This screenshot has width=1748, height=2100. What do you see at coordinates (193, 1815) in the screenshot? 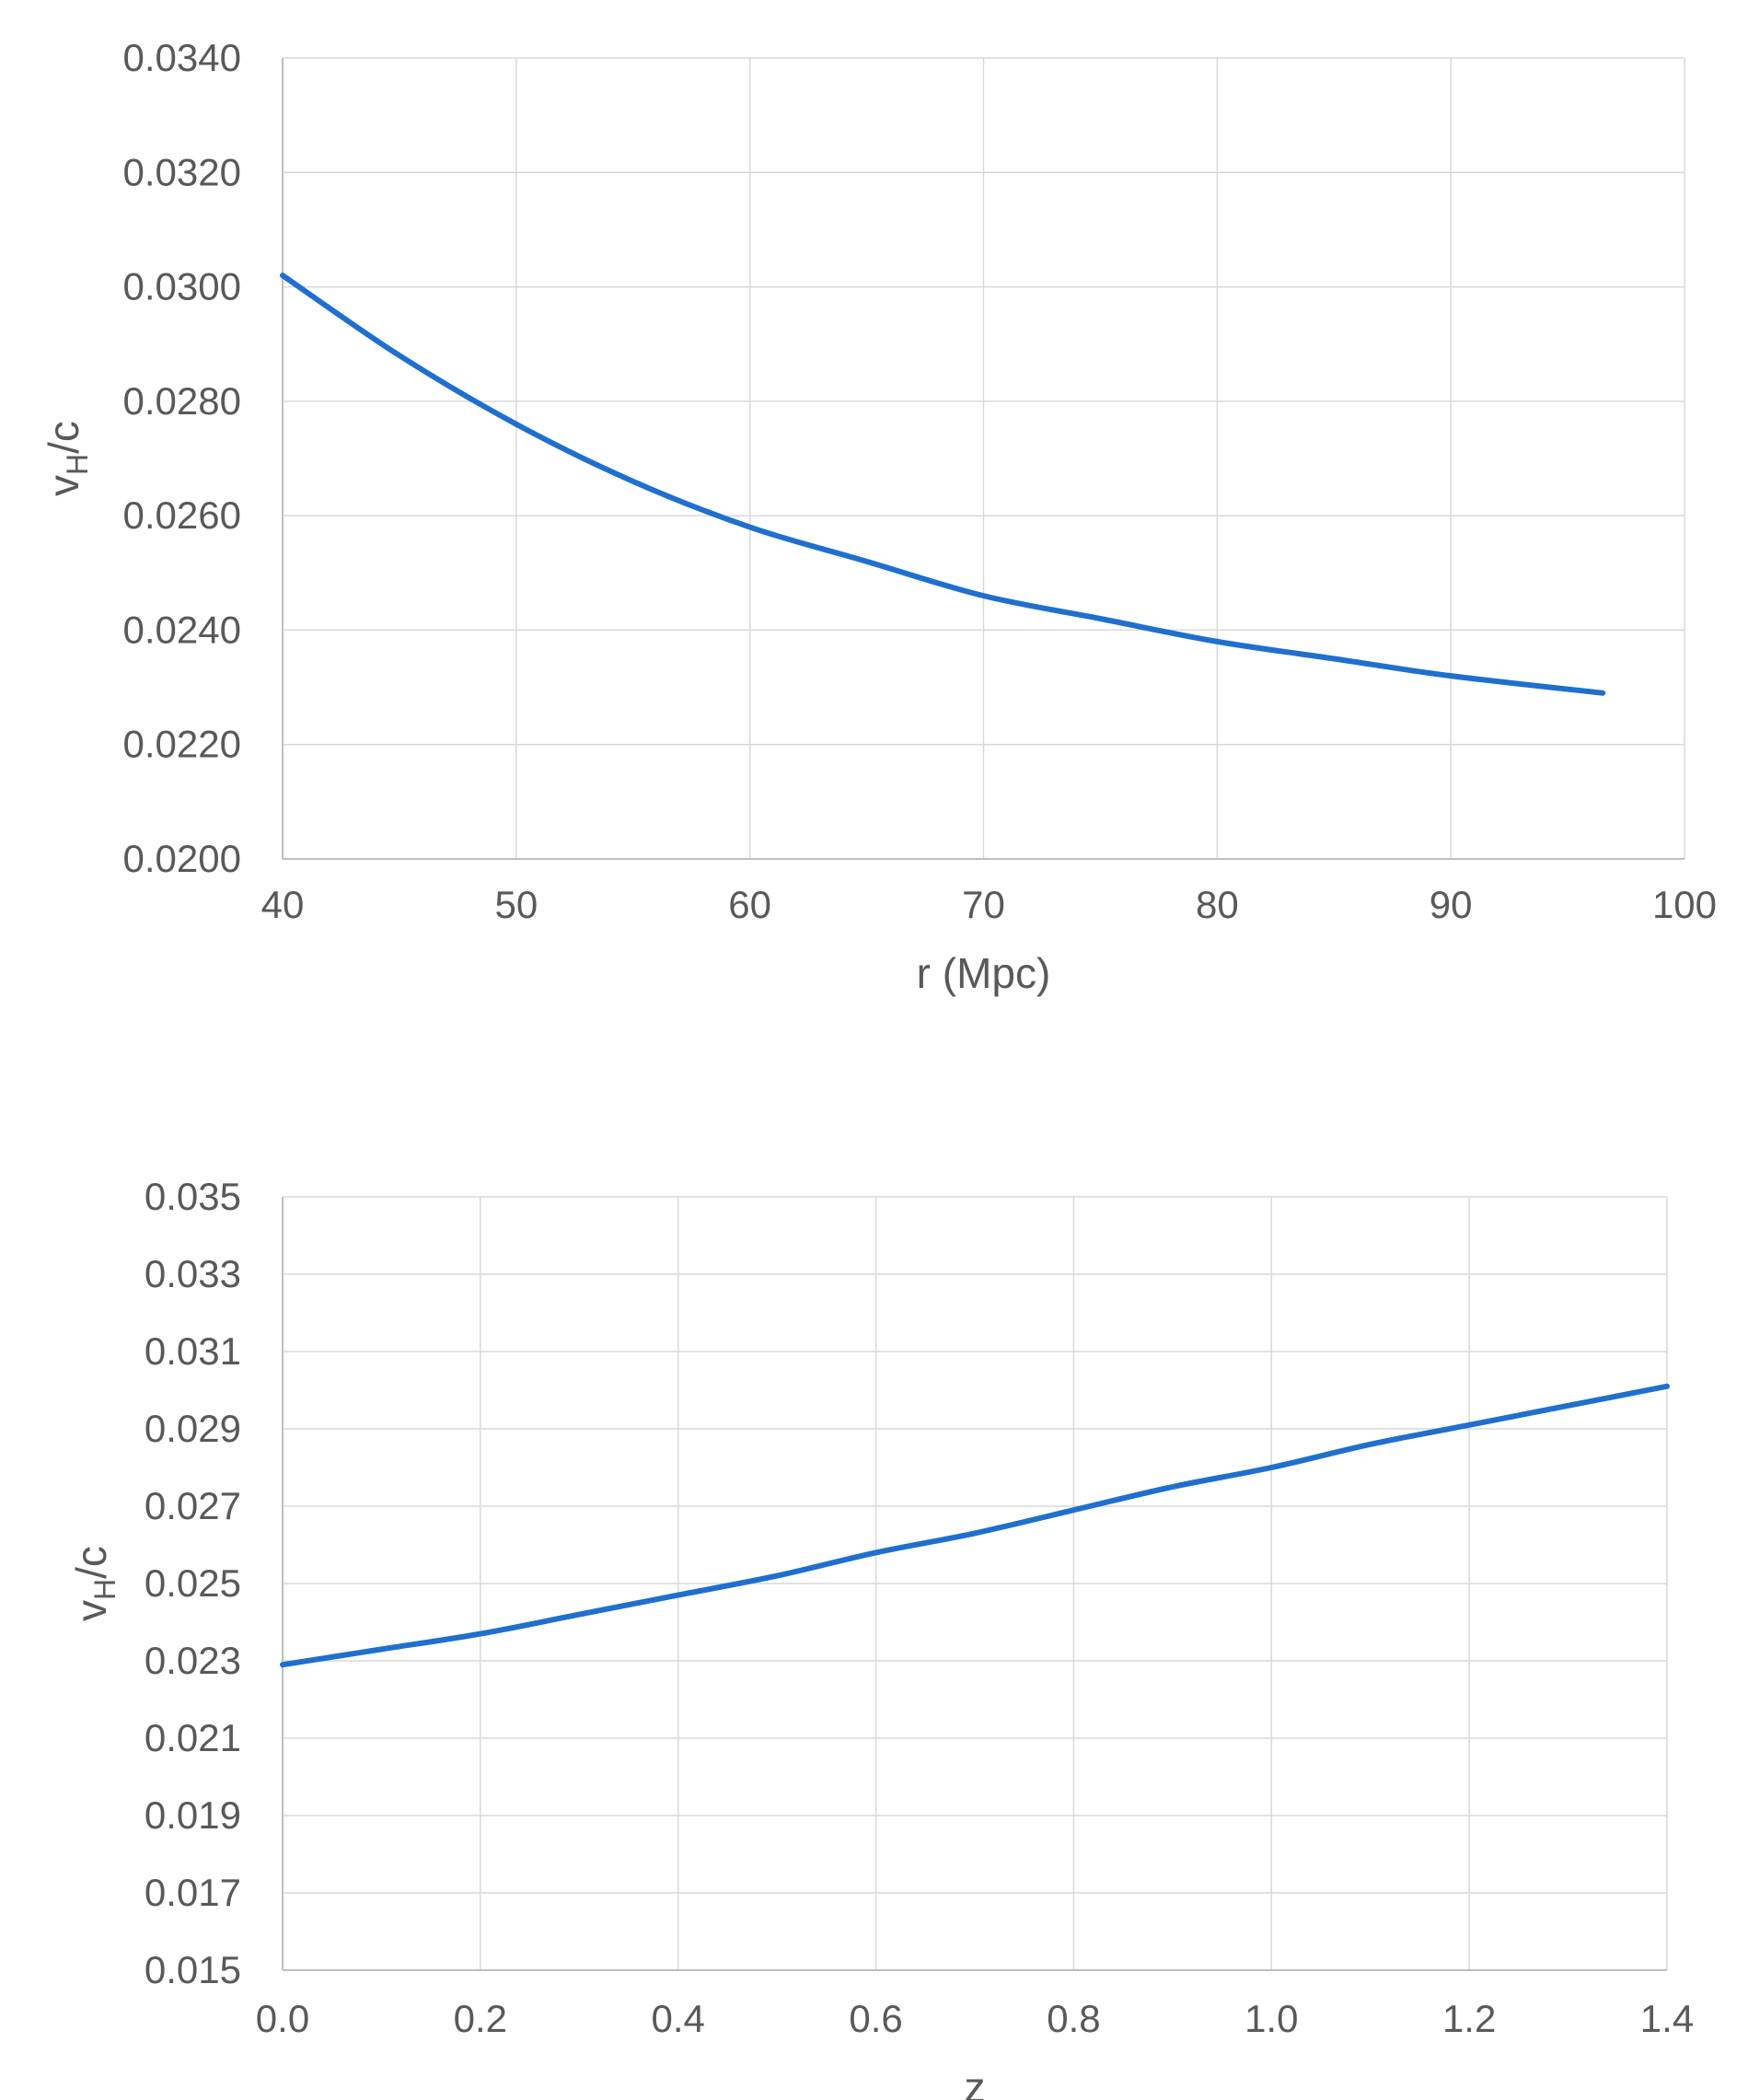
I see `y-tick-label: 0.019` at bounding box center [193, 1815].